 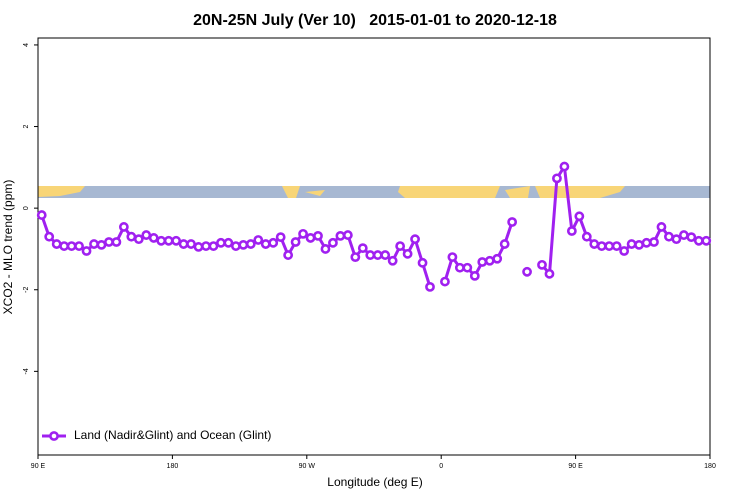 I want to click on x-tick-label: 90 W, so click(x=307, y=466).